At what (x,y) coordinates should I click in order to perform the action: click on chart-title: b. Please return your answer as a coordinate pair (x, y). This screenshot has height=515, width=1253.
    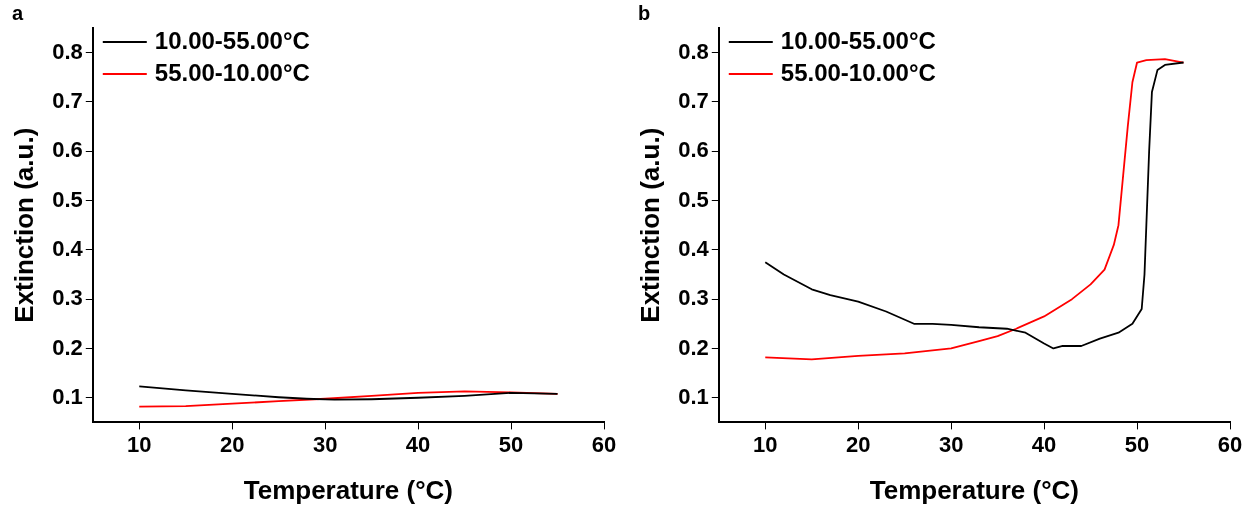
    Looking at the image, I should click on (644, 12).